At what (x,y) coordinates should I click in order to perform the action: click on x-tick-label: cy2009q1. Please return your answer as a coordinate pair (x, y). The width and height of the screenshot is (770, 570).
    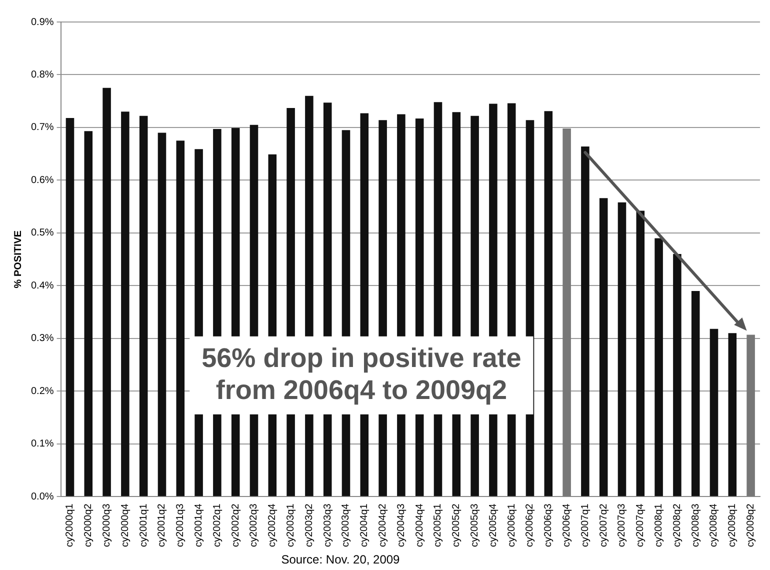
    Looking at the image, I should click on (732, 525).